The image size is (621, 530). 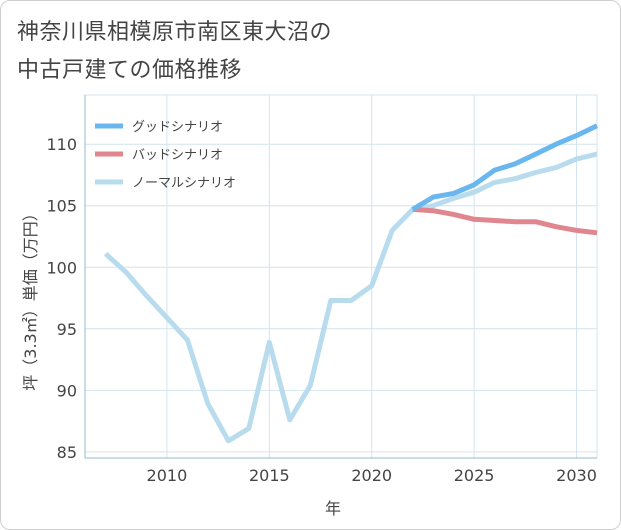 What do you see at coordinates (269, 475) in the screenshot?
I see `x-tick-label: 2015` at bounding box center [269, 475].